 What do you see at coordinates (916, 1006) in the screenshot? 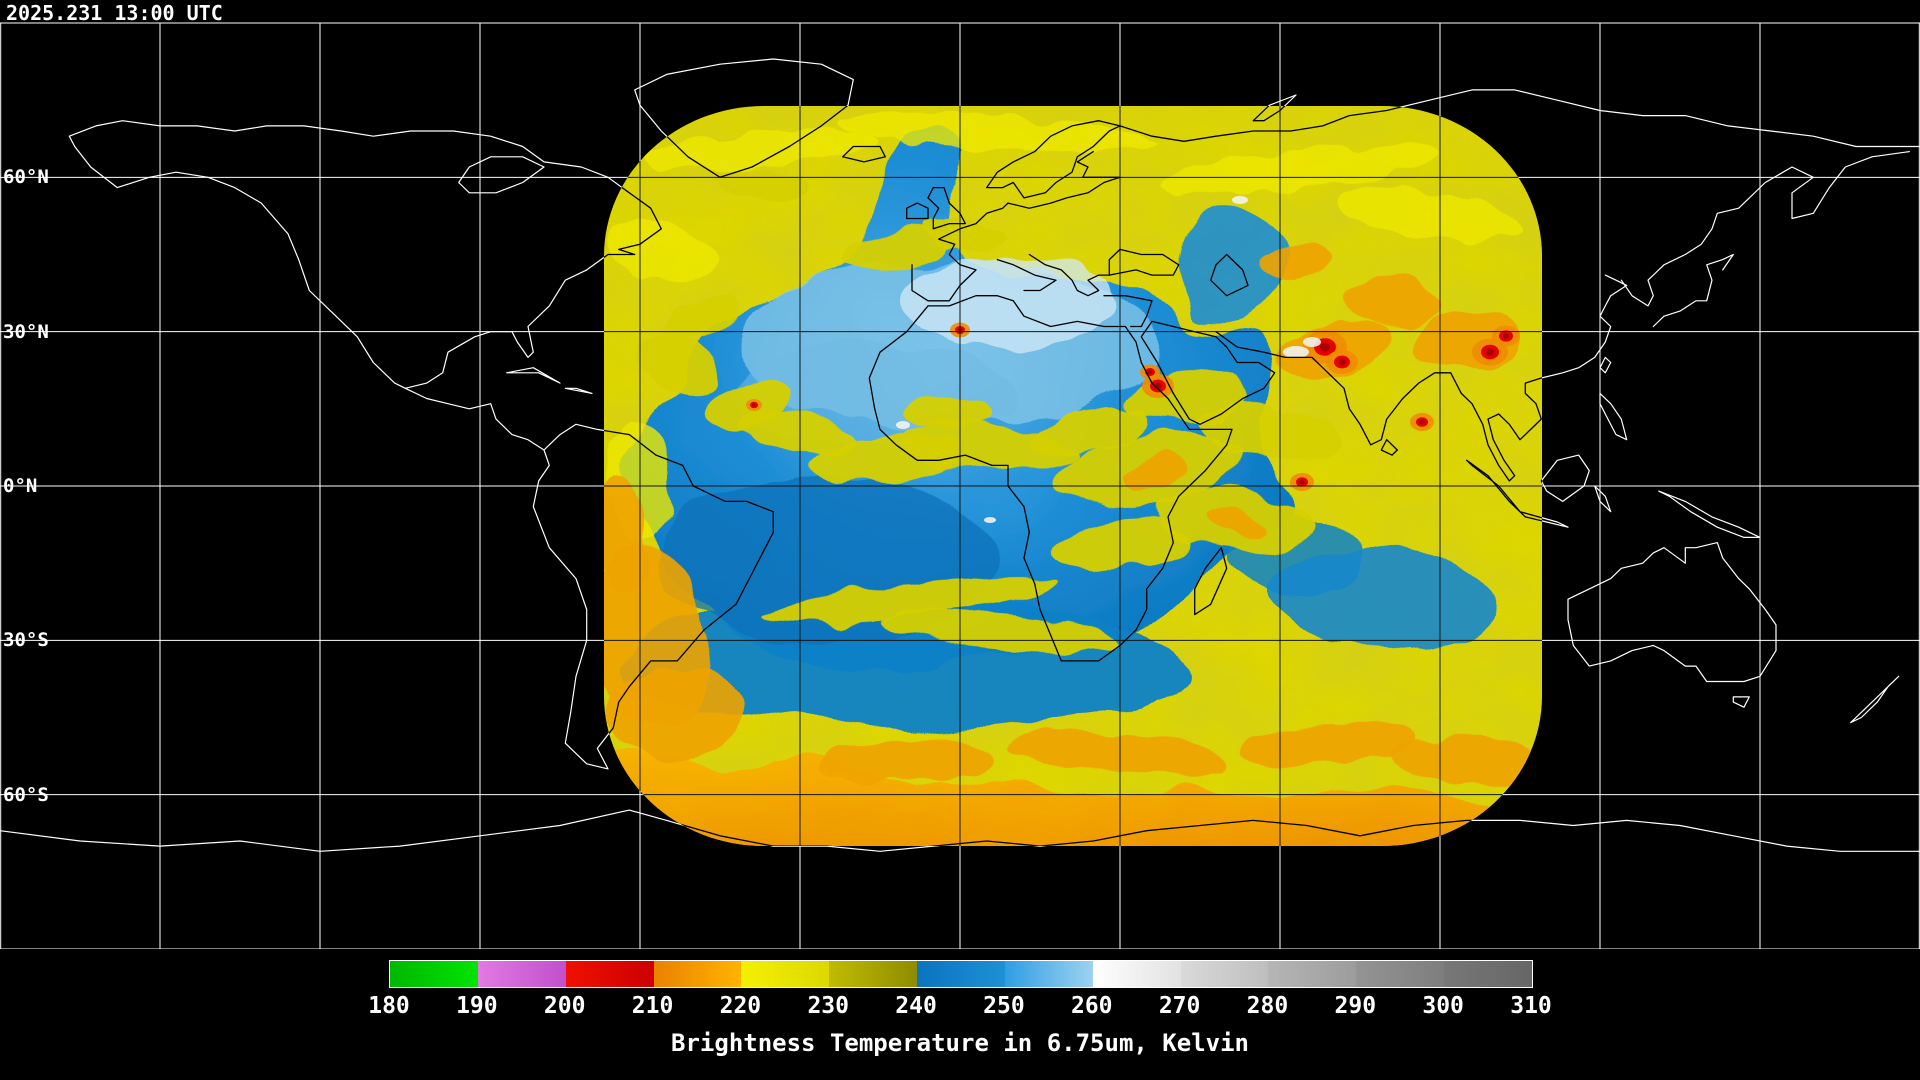
I see `colorbar-tick-240: 240` at bounding box center [916, 1006].